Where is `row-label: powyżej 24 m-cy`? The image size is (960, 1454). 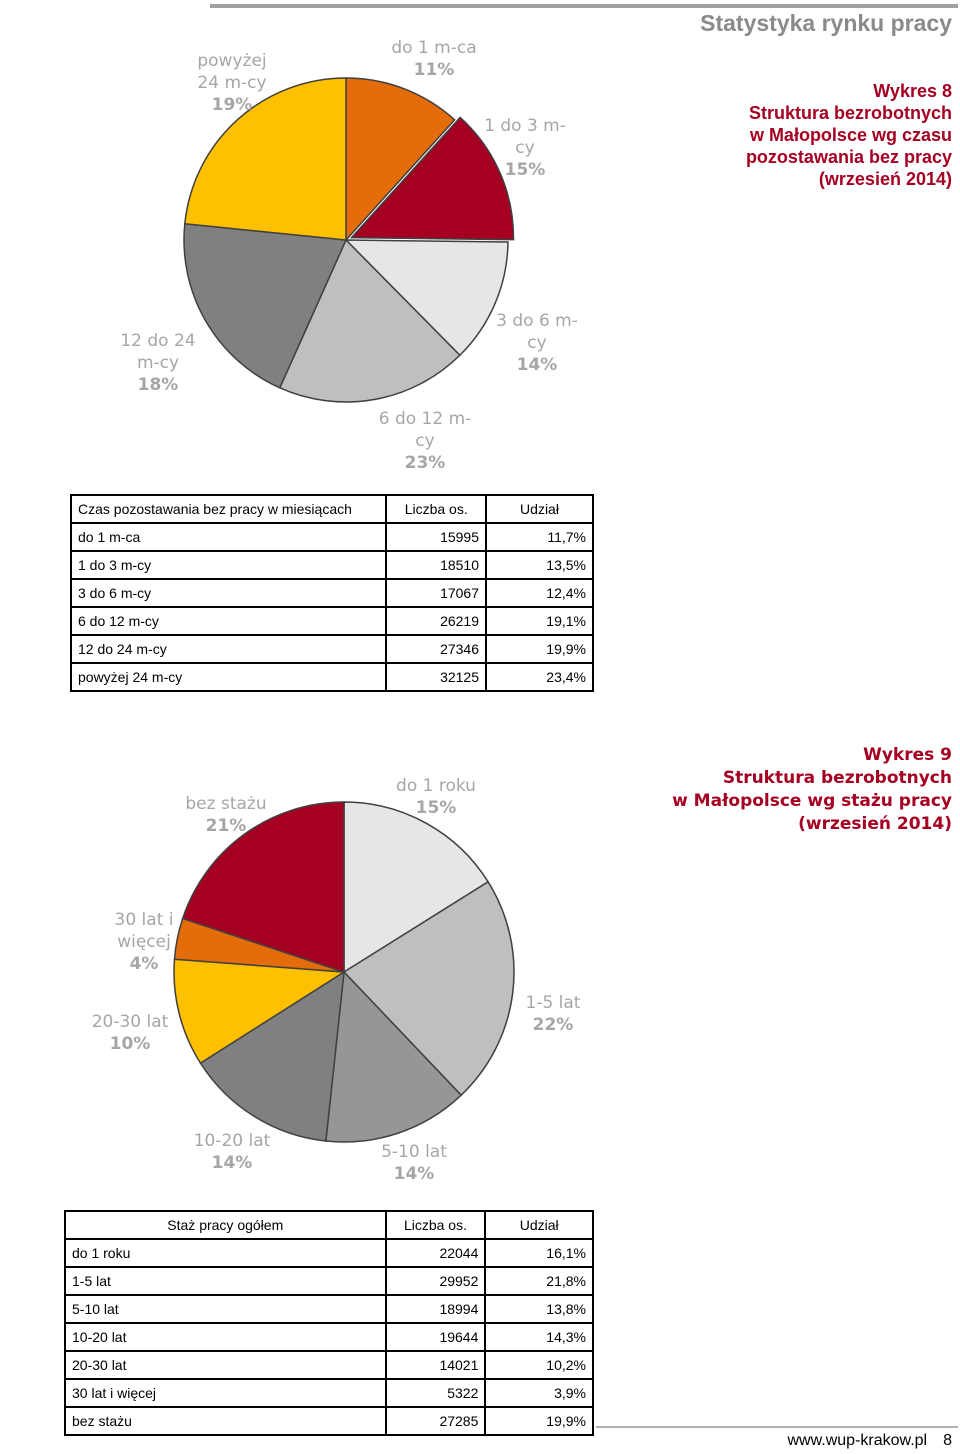 row-label: powyżej 24 m-cy is located at coordinates (228, 677).